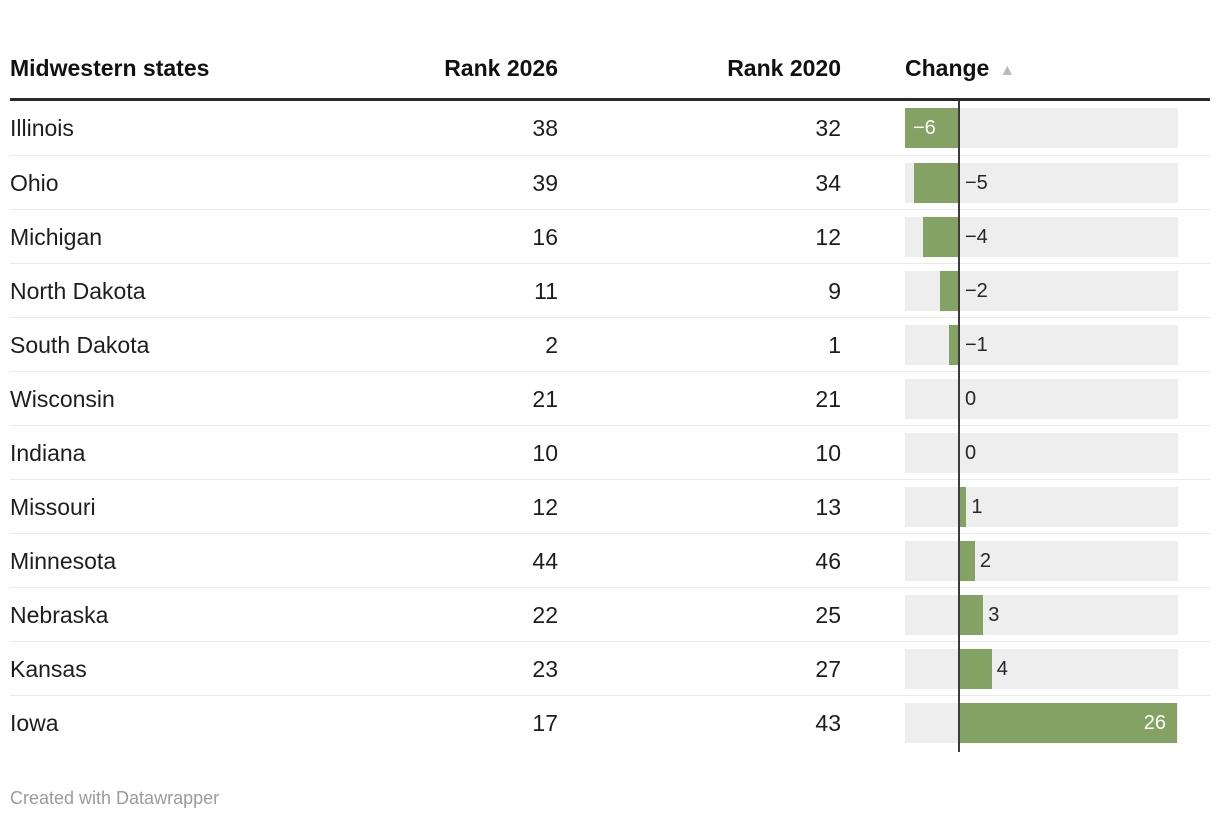 Image resolution: width=1220 pixels, height=824 pixels. Describe the element at coordinates (947, 68) in the screenshot. I see `column-header-change-label: Change` at that location.